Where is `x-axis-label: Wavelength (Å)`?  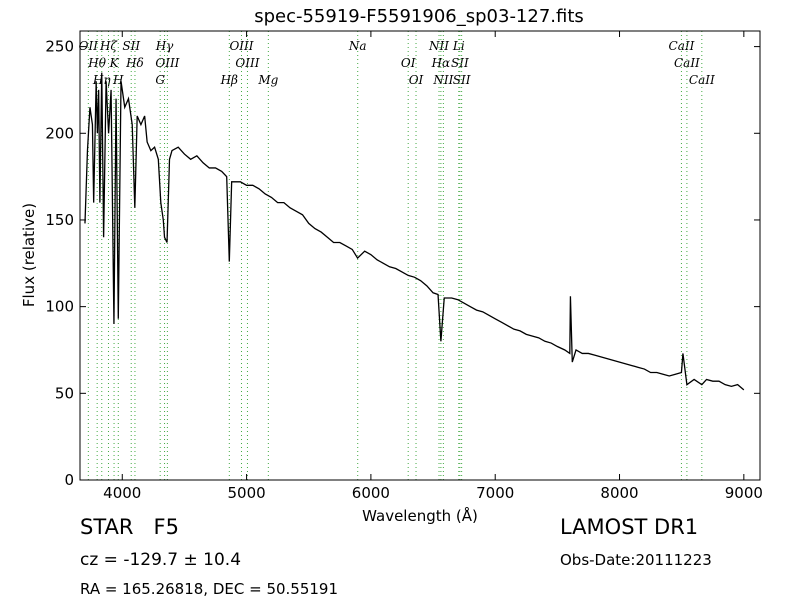 x-axis-label: Wavelength (Å) is located at coordinates (420, 515).